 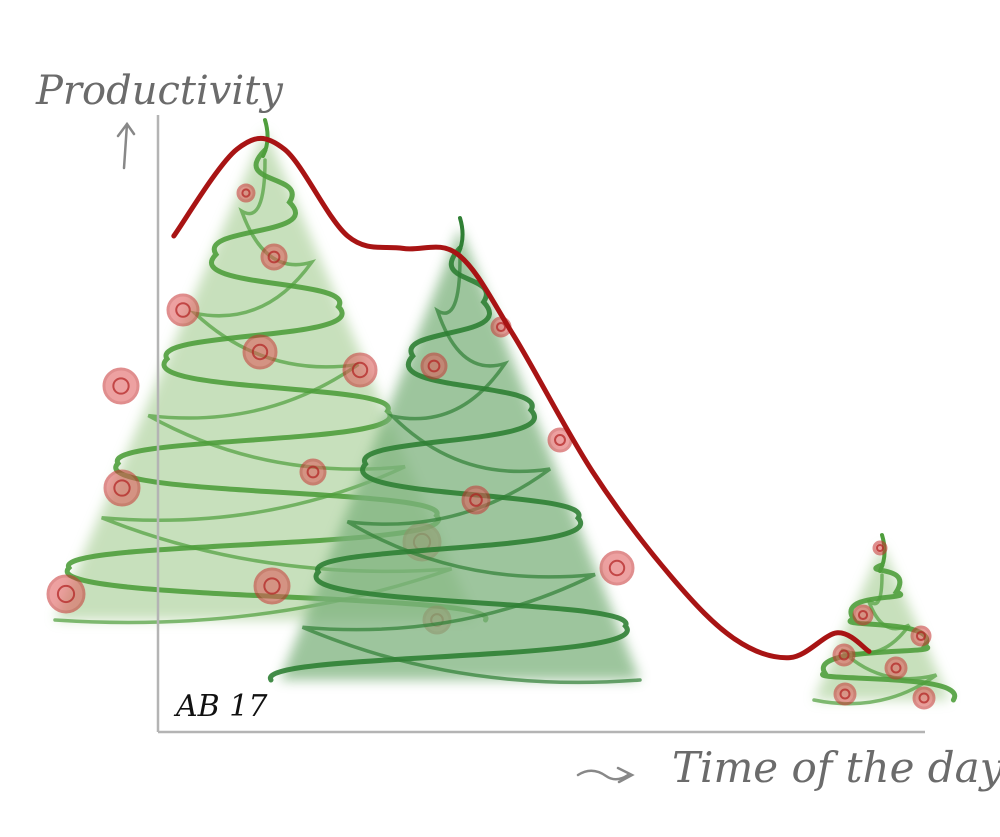 What do you see at coordinates (885, 621) in the screenshot?
I see `tree-right` at bounding box center [885, 621].